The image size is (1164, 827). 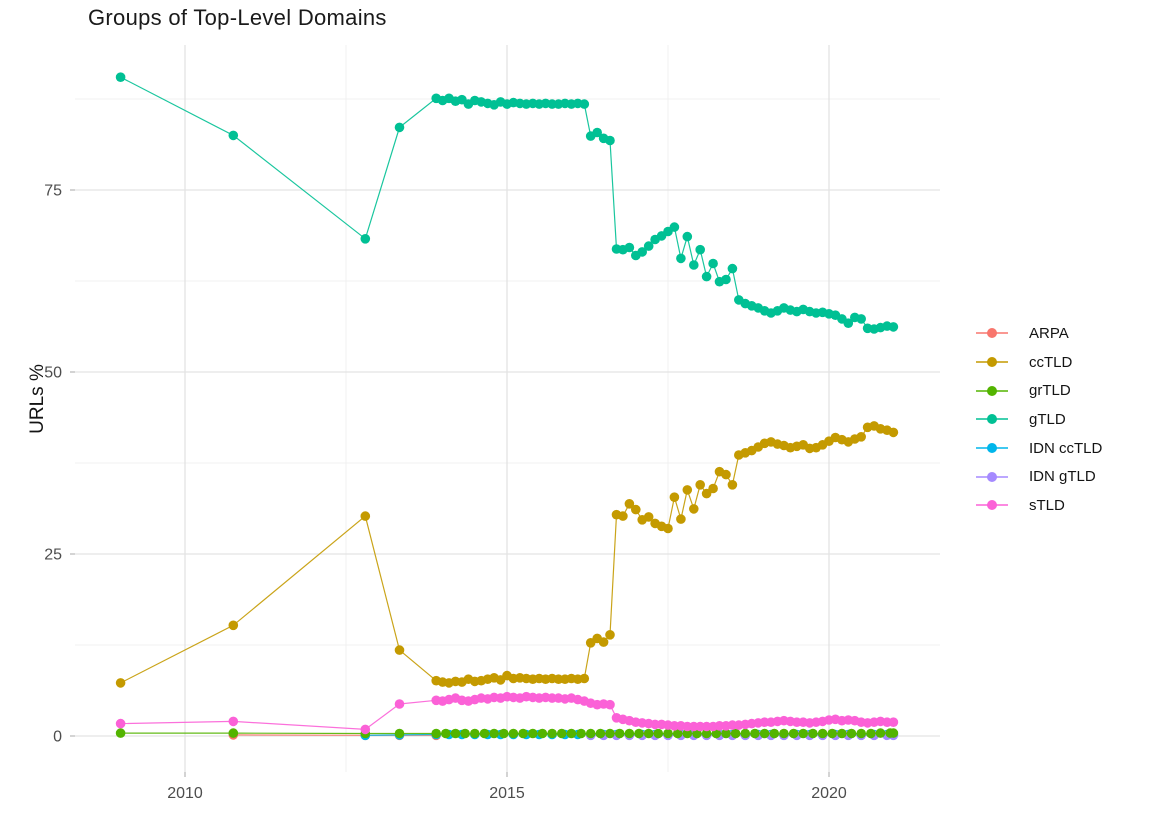 I want to click on legend-label: sTLD, so click(x=1047, y=505).